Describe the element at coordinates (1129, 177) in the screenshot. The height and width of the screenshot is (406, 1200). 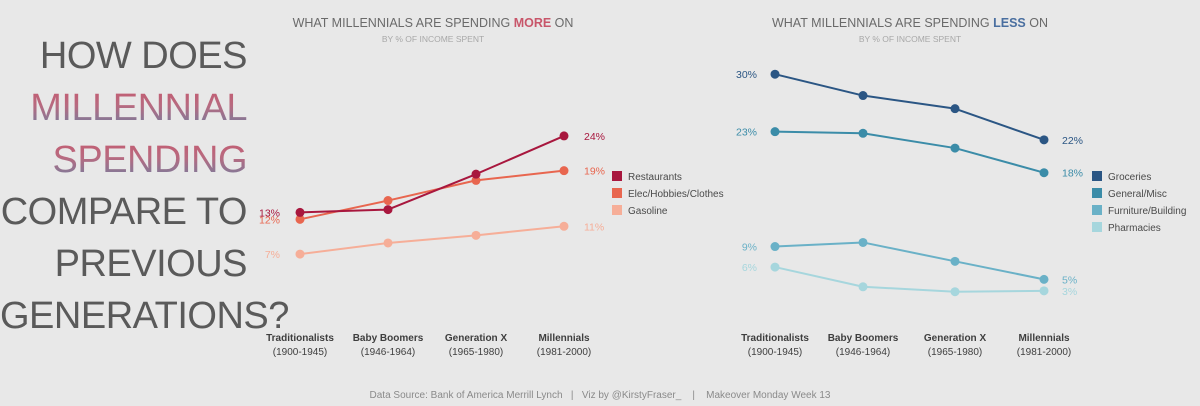
I see `legend-label-groceries: Groceries` at that location.